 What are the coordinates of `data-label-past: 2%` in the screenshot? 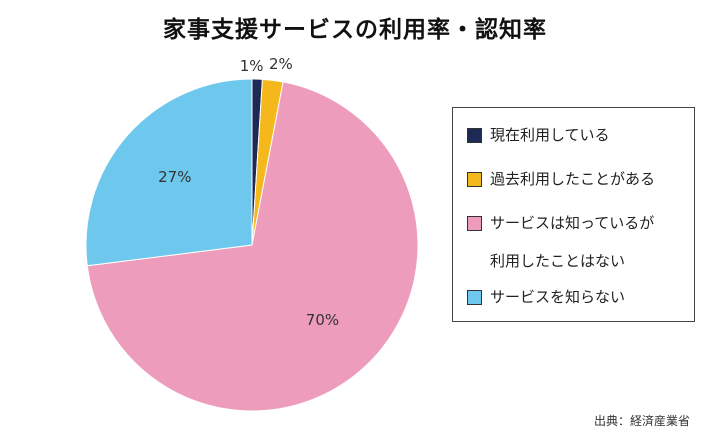 It's located at (281, 64).